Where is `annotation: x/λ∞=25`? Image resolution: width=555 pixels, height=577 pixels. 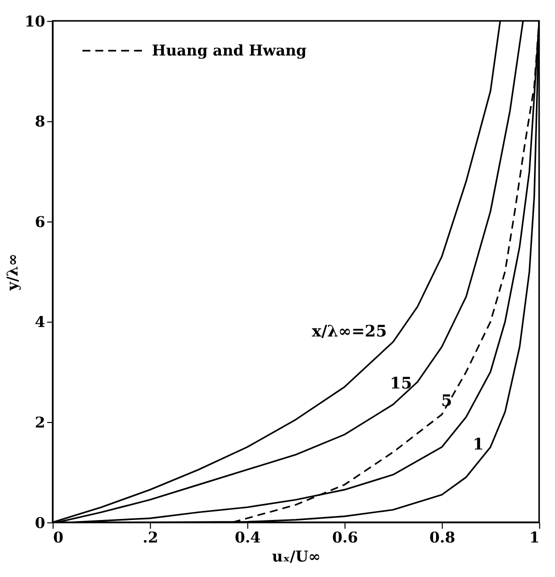
annotation: x/λ∞=25 is located at coordinates (349, 331).